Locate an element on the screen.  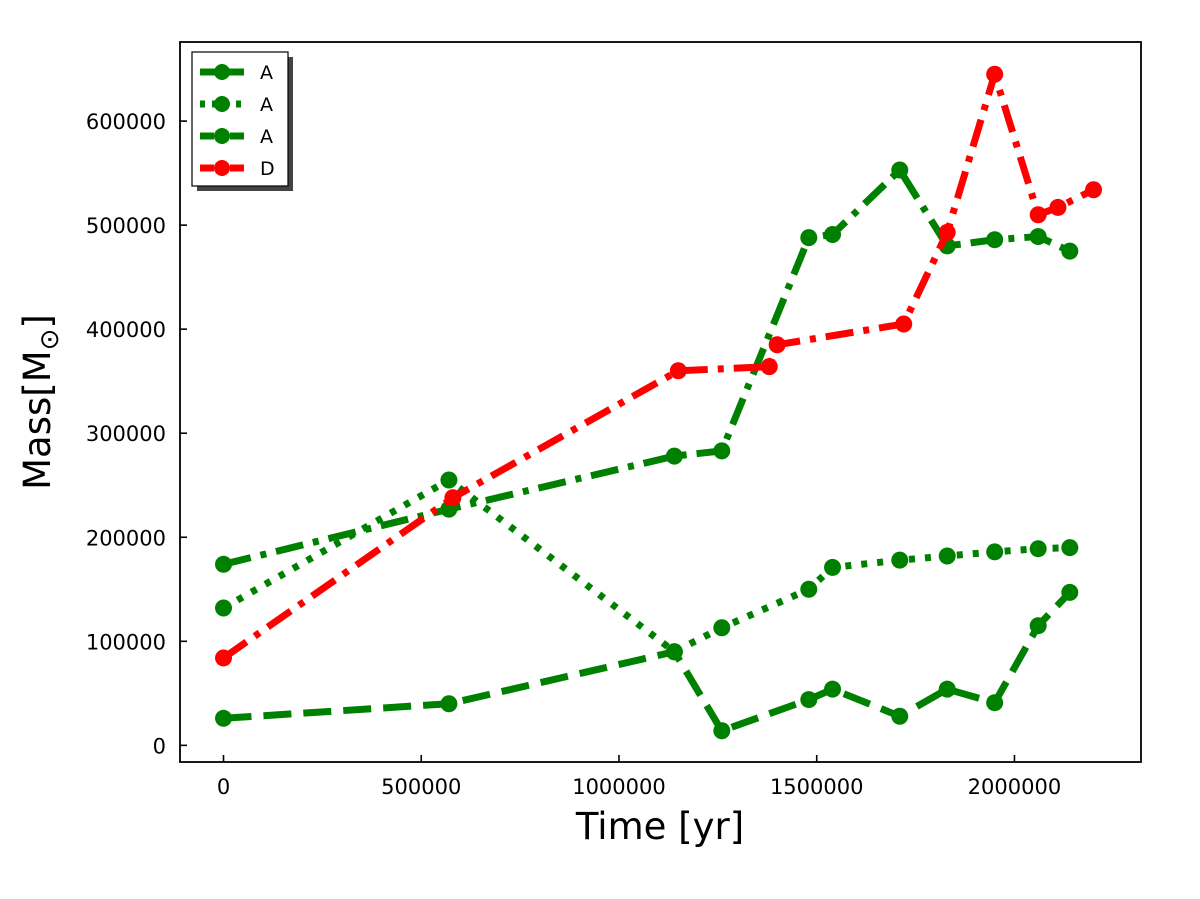
legend-entry: D is located at coordinates (237, 169).